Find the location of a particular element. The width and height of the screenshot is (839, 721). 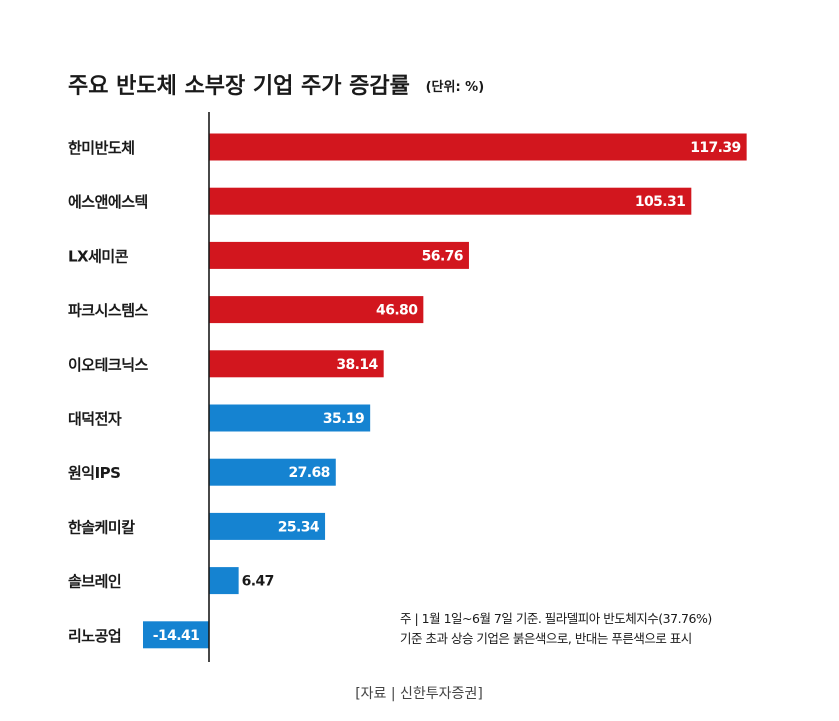

category-label: 에스앤에스텍 is located at coordinates (108, 202).